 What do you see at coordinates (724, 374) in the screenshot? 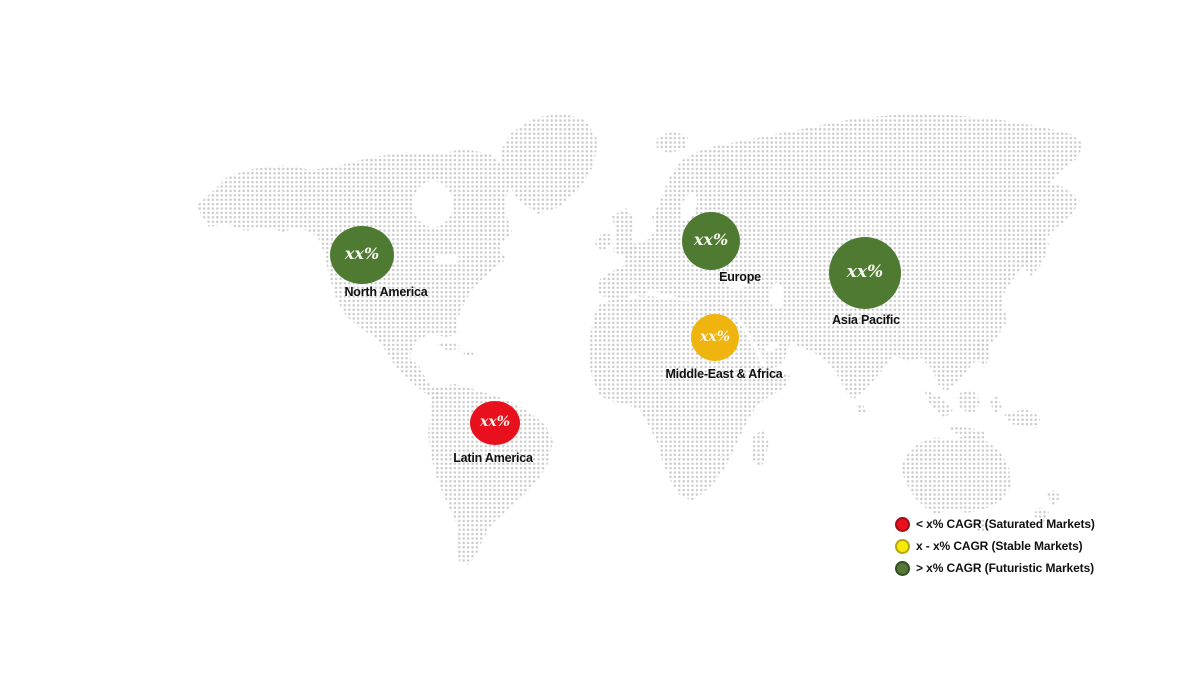
I see `region-label-middle-east-africa: Middle-East & Africa` at bounding box center [724, 374].